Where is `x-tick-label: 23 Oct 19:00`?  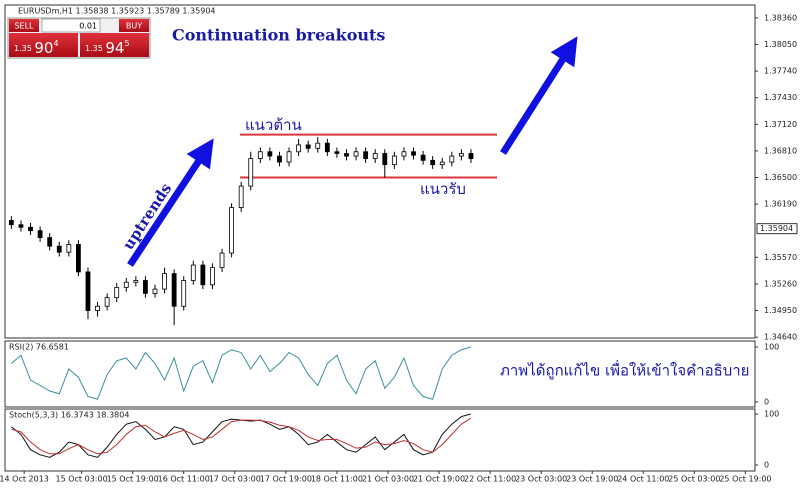 x-tick-label: 23 Oct 19:00 is located at coordinates (592, 479).